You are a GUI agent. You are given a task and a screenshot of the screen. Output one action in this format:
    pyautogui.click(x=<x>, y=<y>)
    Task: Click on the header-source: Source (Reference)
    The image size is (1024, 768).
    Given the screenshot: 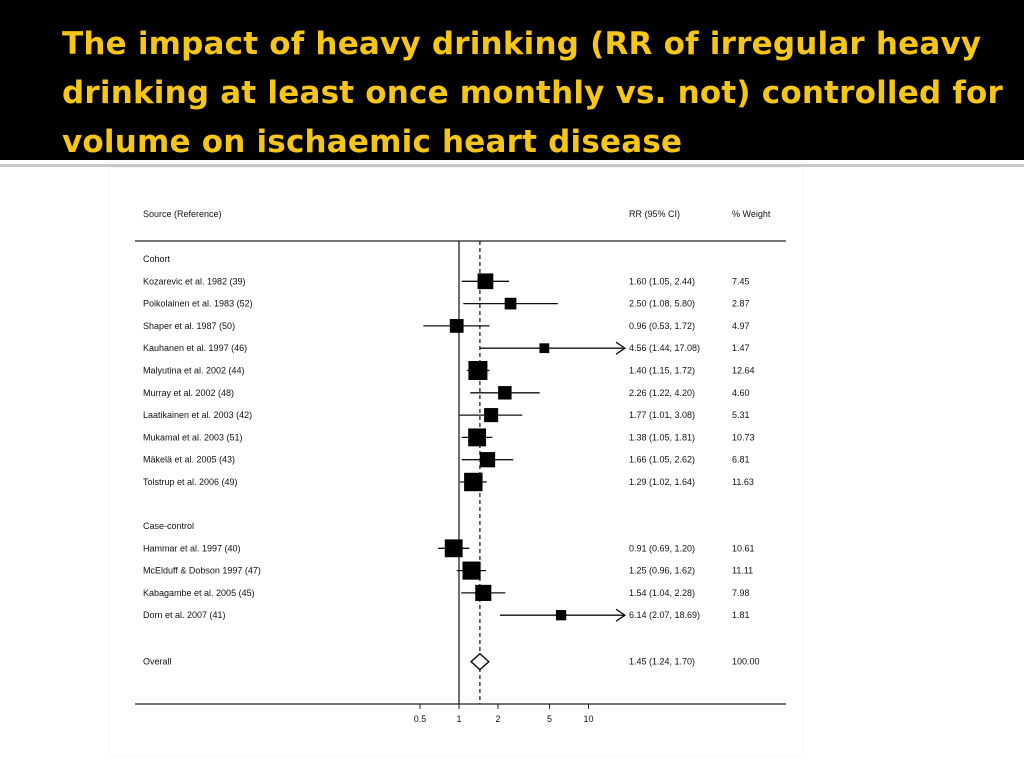 What is the action you would take?
    pyautogui.click(x=182, y=214)
    